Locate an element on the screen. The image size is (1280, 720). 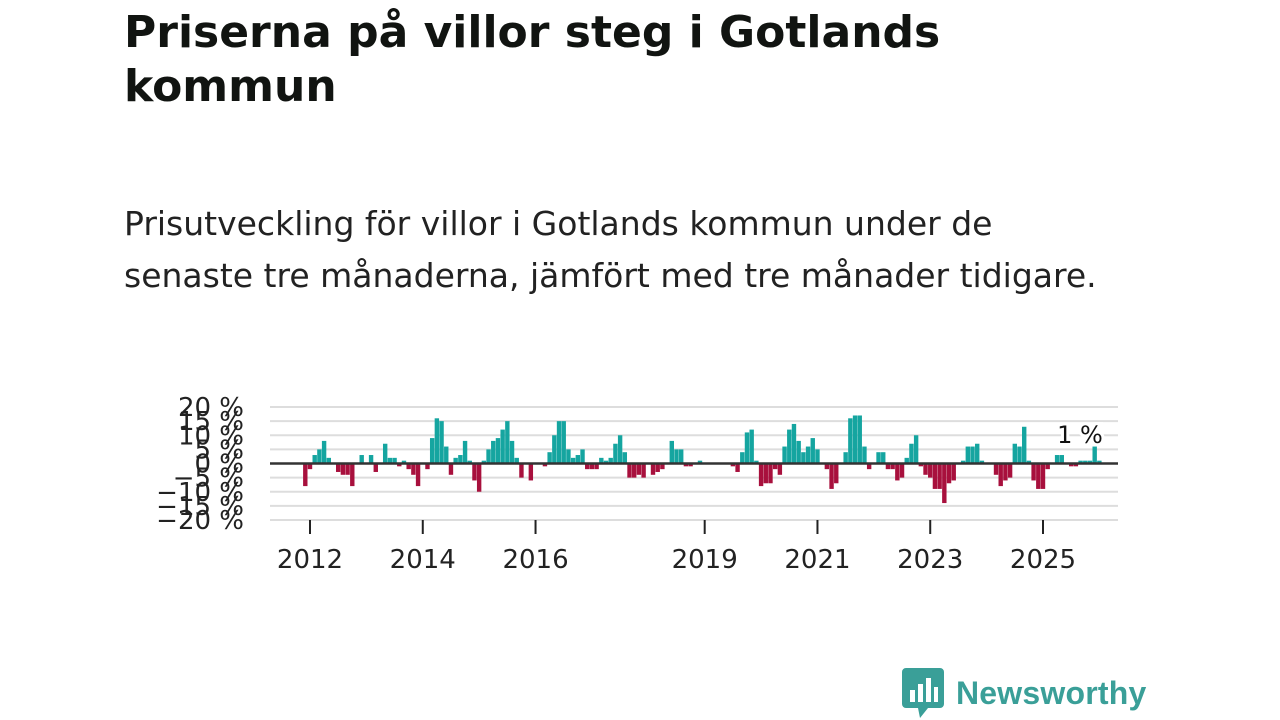
y-tick-label: −15 % is located at coordinates (200, 507).